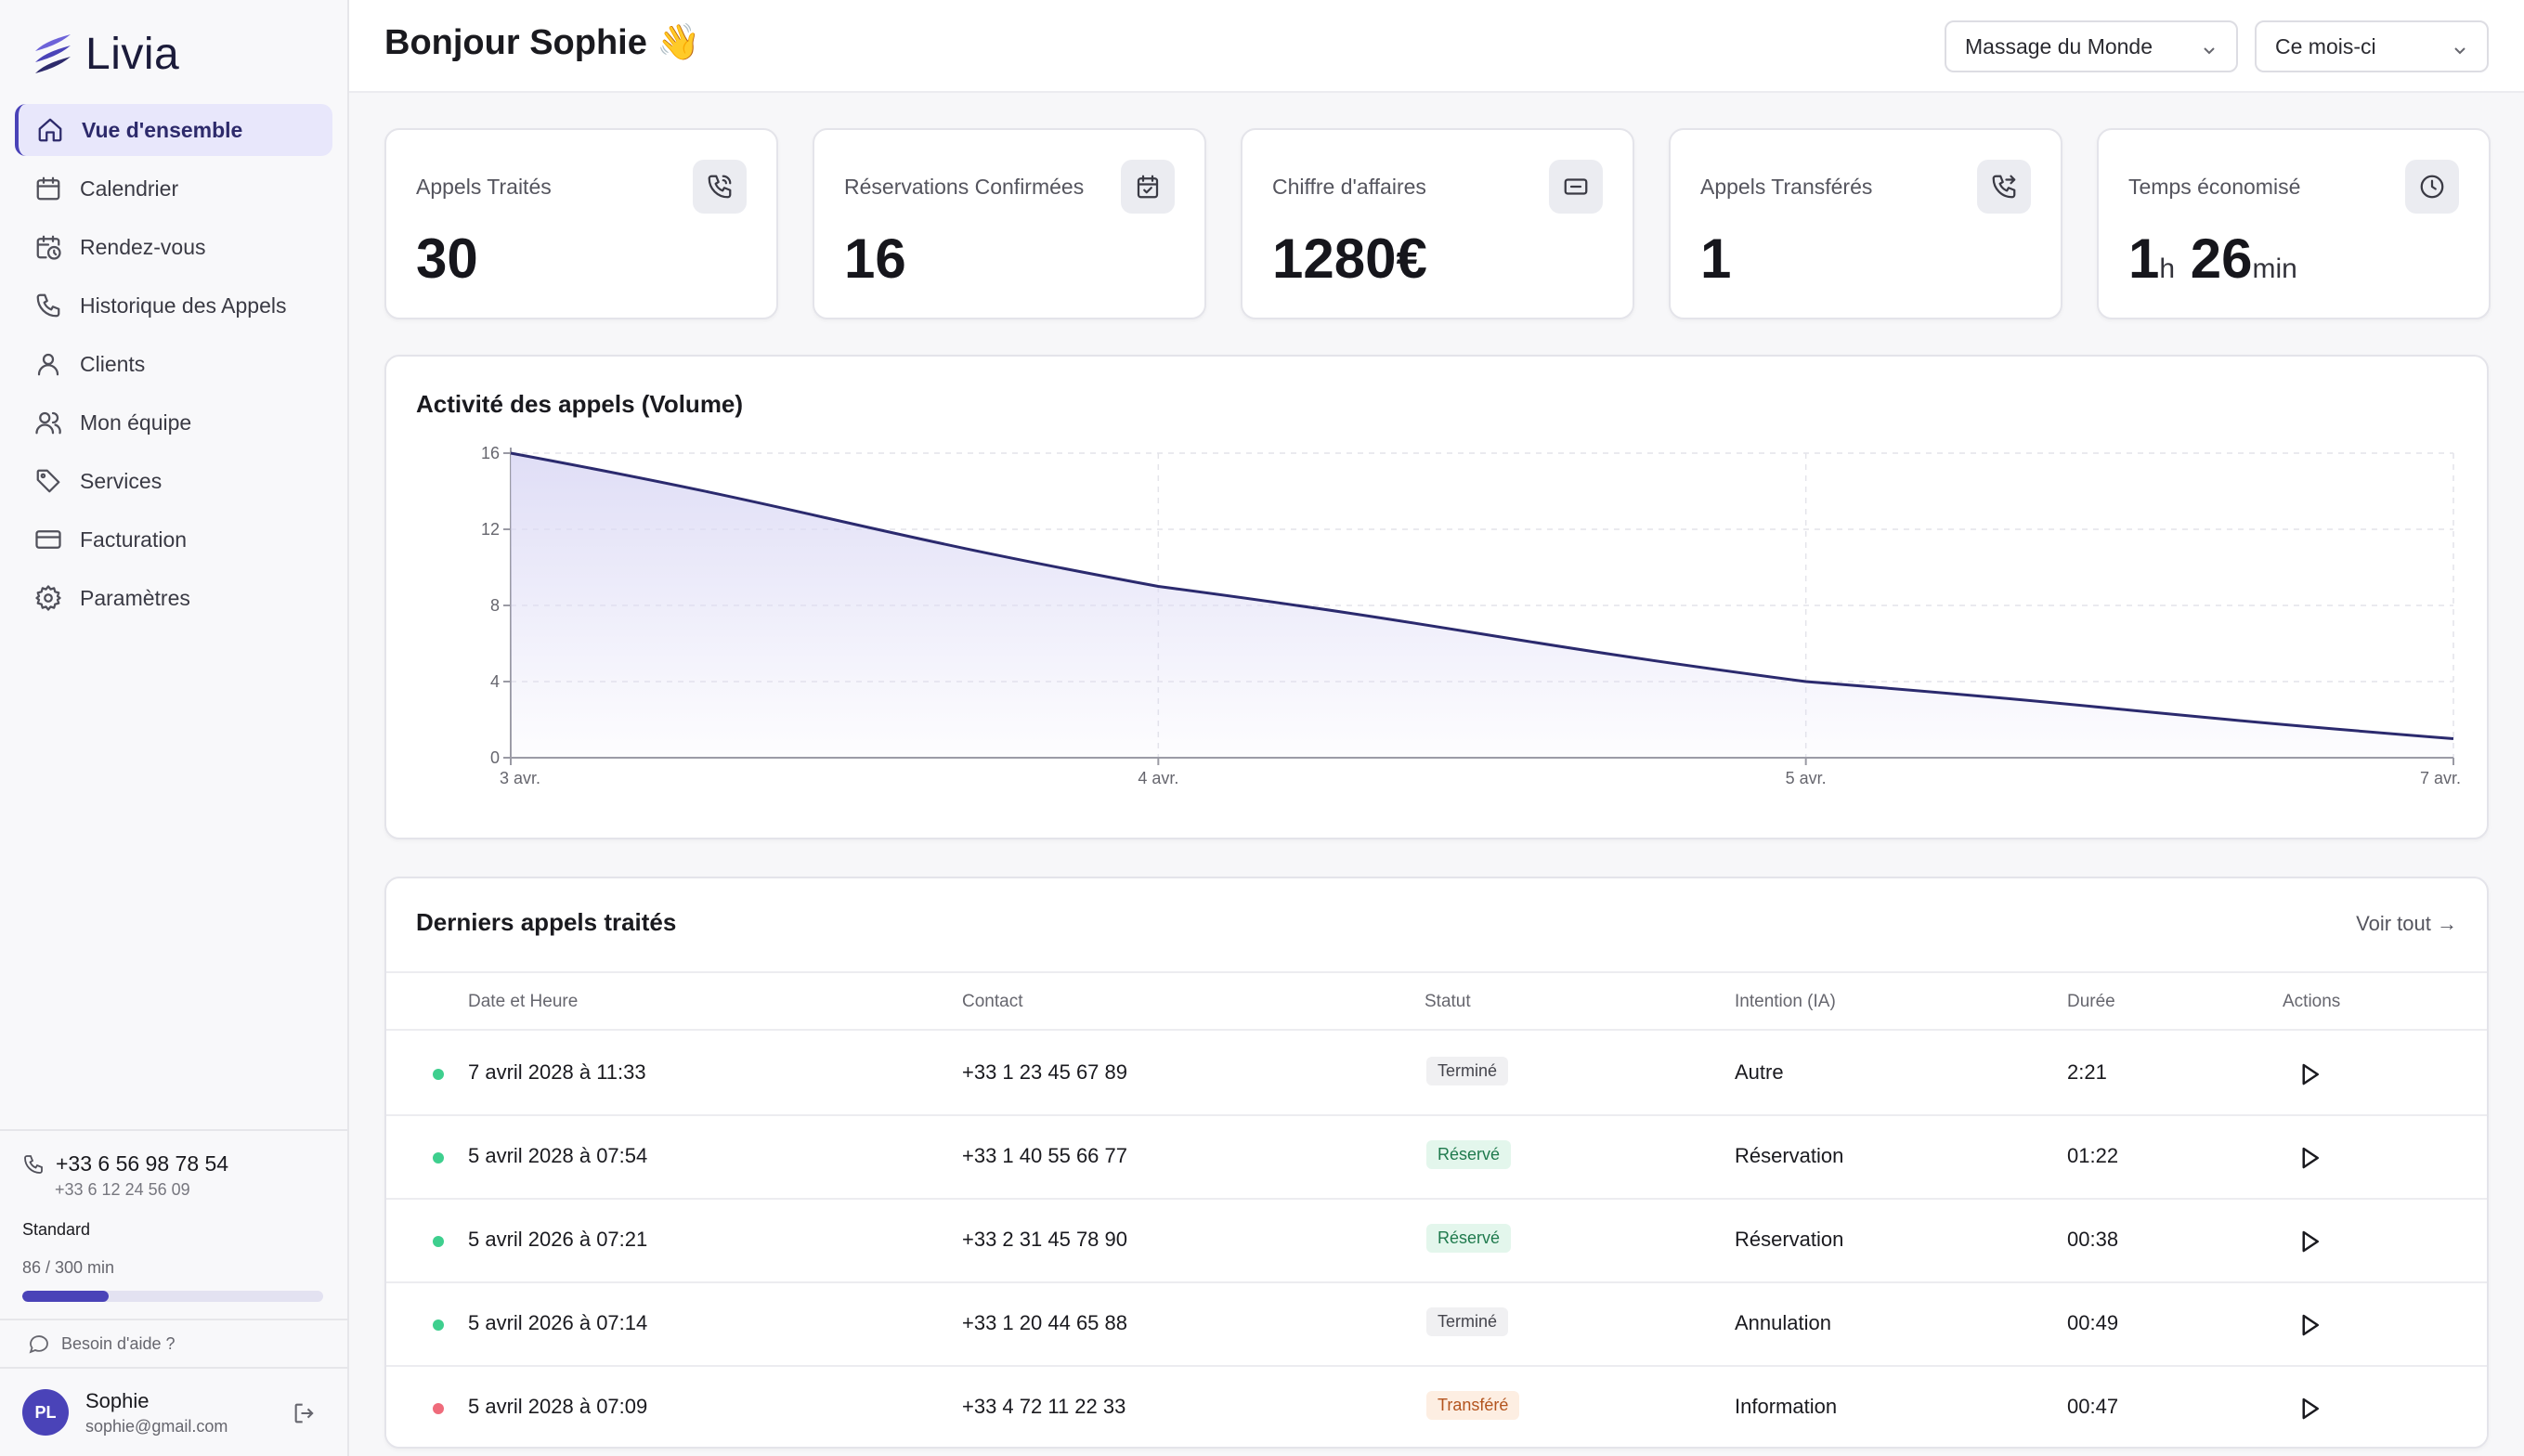 The height and width of the screenshot is (1456, 2524). Describe the element at coordinates (134, 539) in the screenshot. I see `sidebar-item-label: Facturation` at that location.